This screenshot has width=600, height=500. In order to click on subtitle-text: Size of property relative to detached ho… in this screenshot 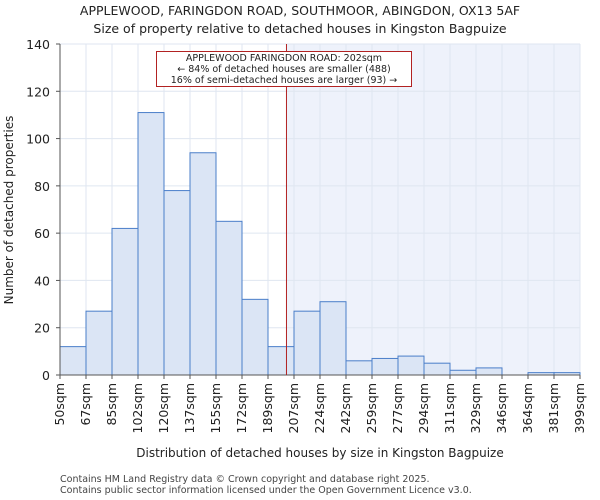, I will do `click(300, 28)`.